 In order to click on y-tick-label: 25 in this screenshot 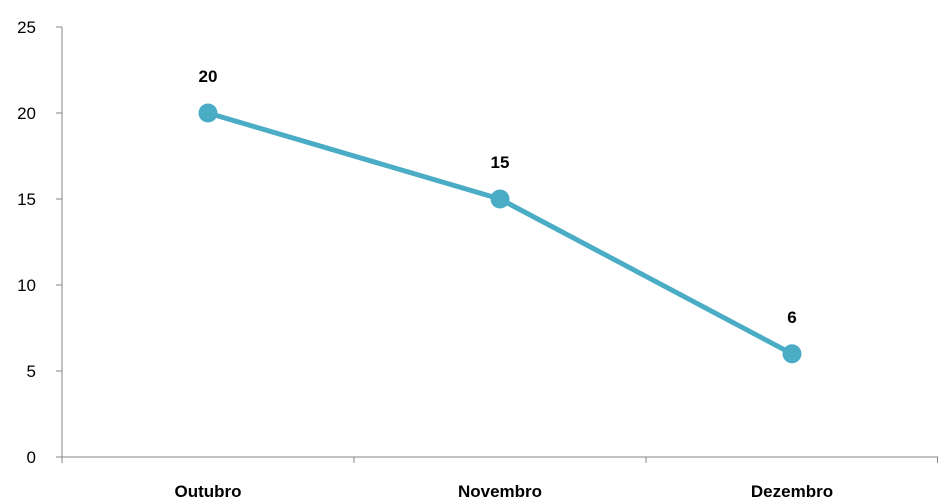, I will do `click(26, 27)`.